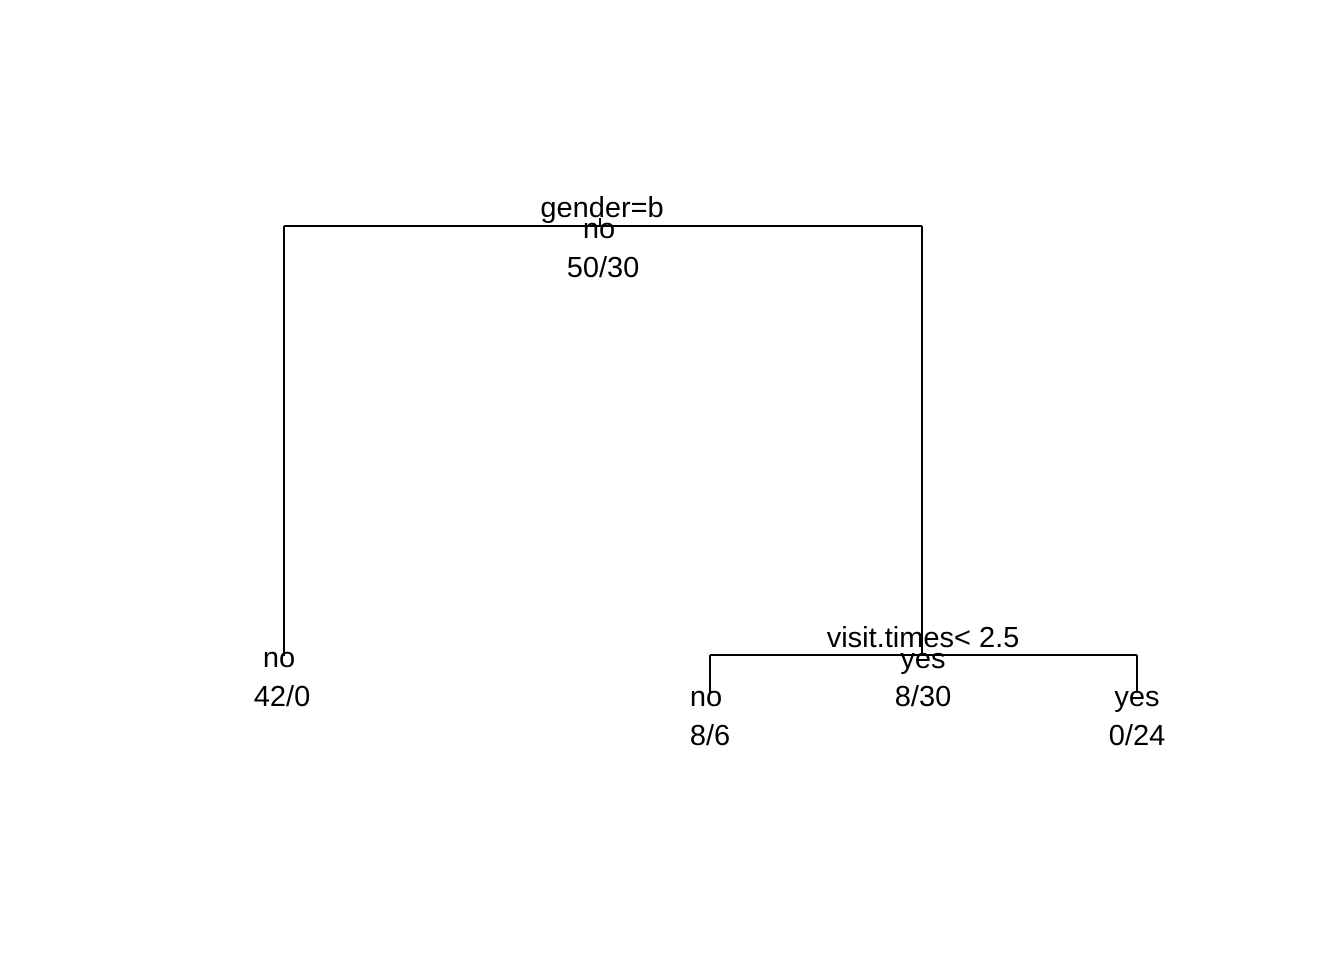 This screenshot has width=1344, height=960. What do you see at coordinates (710, 716) in the screenshot?
I see `leaf-split2-left: no 8/6` at bounding box center [710, 716].